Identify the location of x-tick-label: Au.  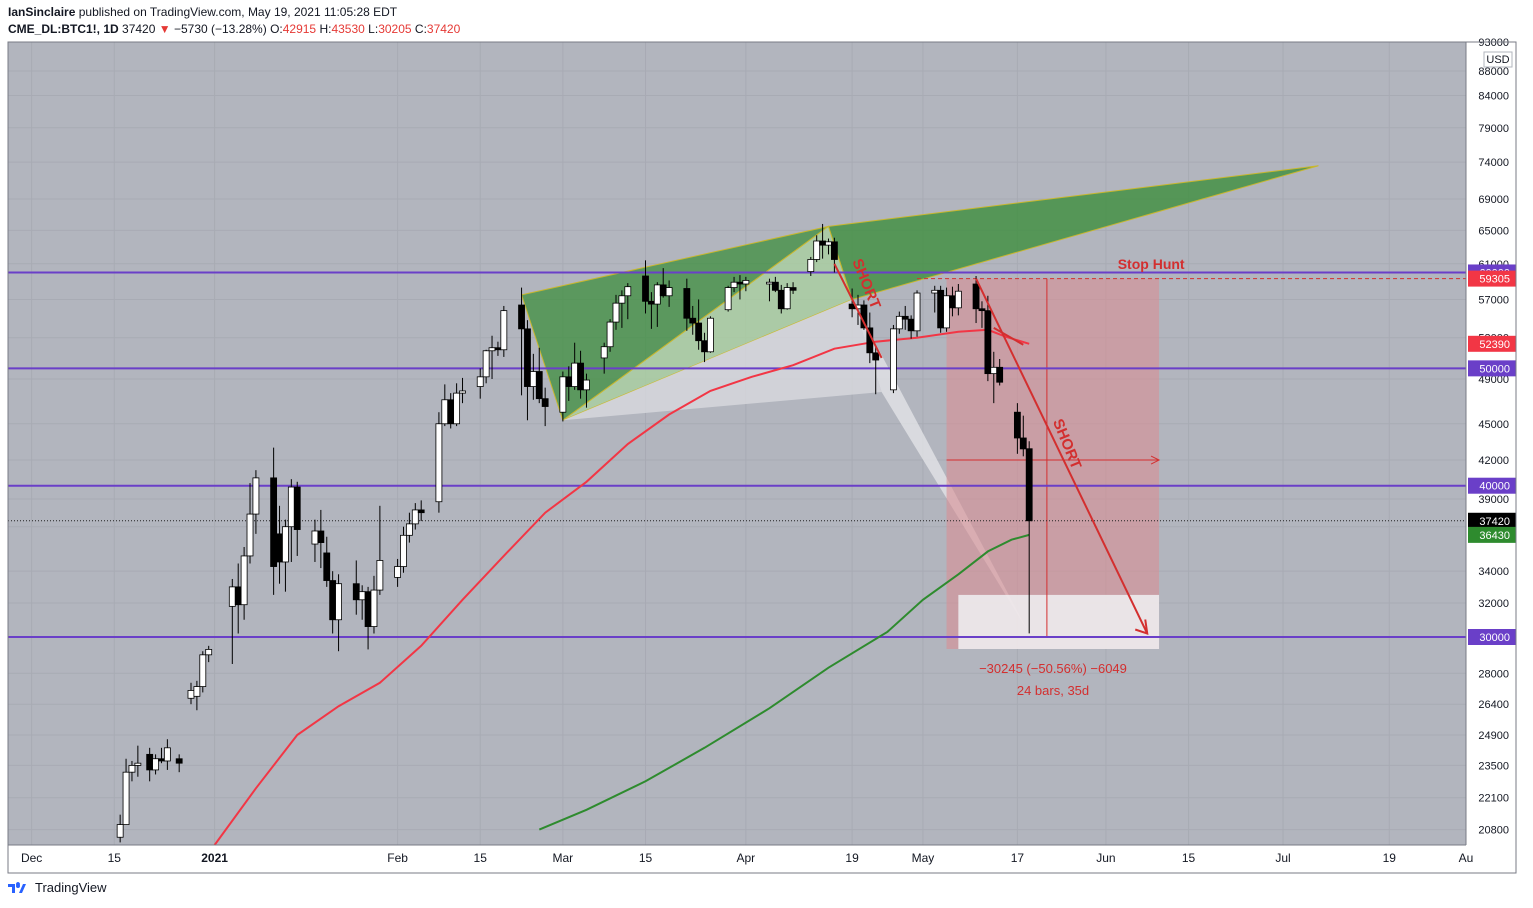
(1466, 858).